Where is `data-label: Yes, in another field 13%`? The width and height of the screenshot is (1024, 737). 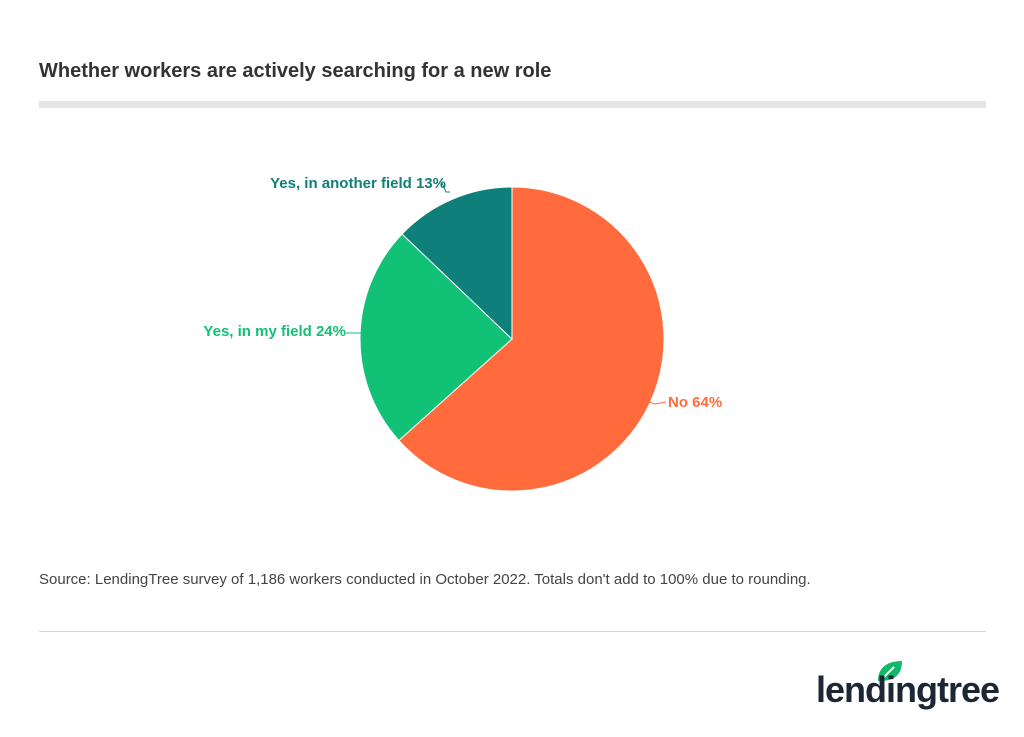
data-label: Yes, in another field 13% is located at coordinates (358, 183).